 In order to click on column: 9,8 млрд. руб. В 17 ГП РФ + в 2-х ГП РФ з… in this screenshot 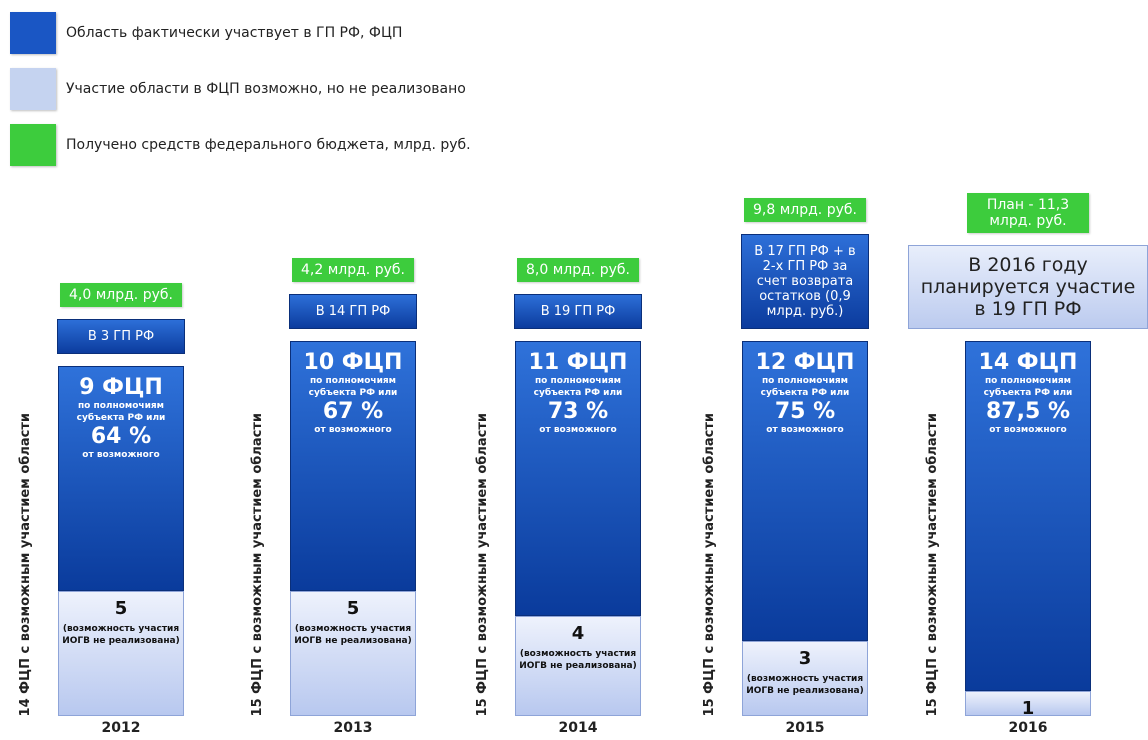, I will do `click(805, 358)`.